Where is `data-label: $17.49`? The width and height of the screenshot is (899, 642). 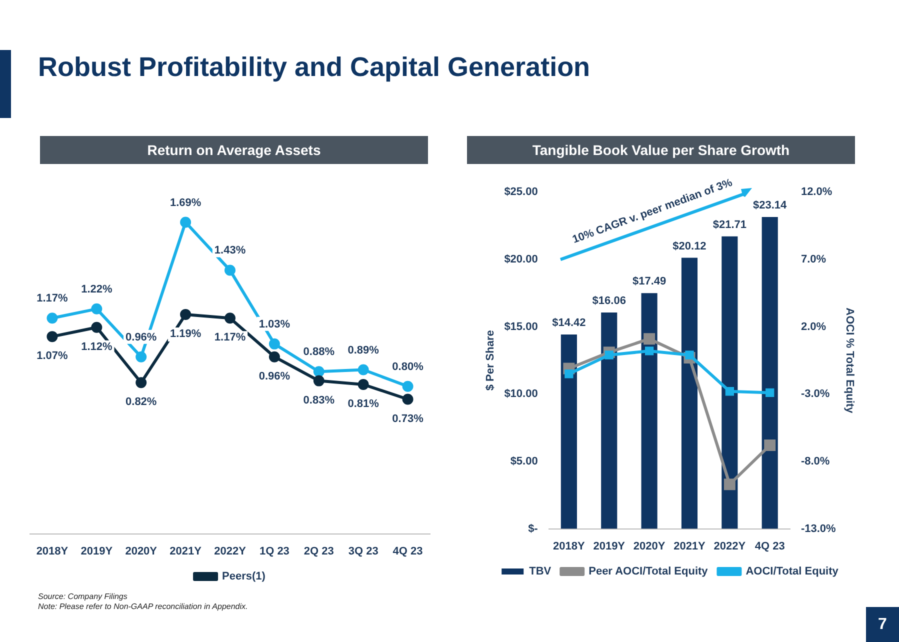 data-label: $17.49 is located at coordinates (649, 282).